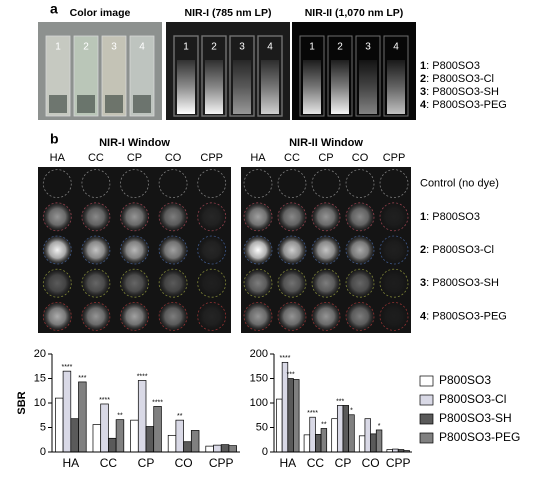  Describe the element at coordinates (343, 463) in the screenshot. I see `x-tick-label: CP` at that location.